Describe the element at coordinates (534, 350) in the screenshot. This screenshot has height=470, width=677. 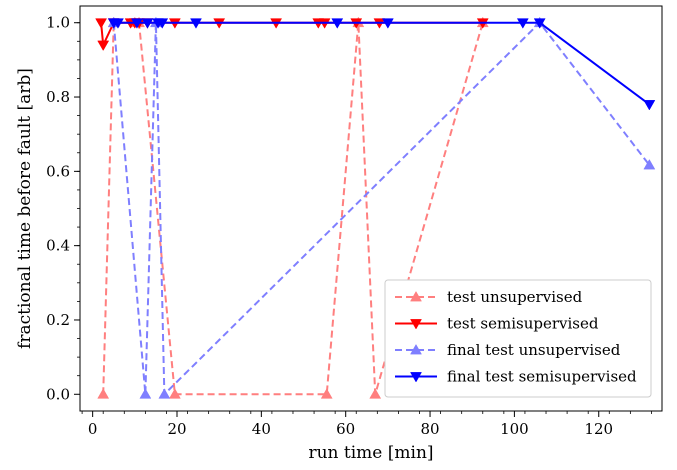
I see `legend-label: final test unsupervised` at that location.